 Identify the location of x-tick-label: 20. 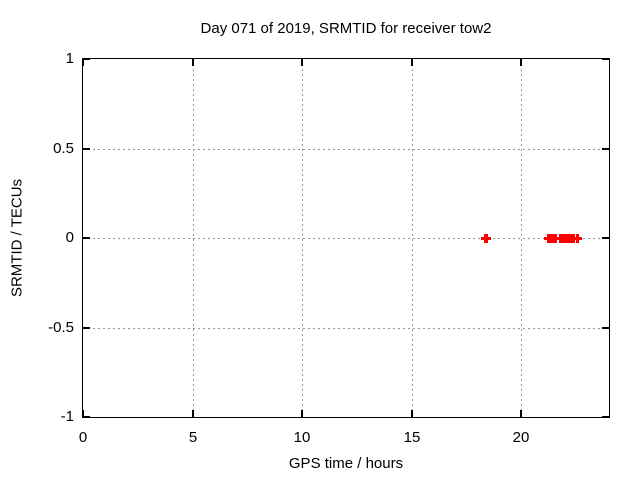
(521, 437).